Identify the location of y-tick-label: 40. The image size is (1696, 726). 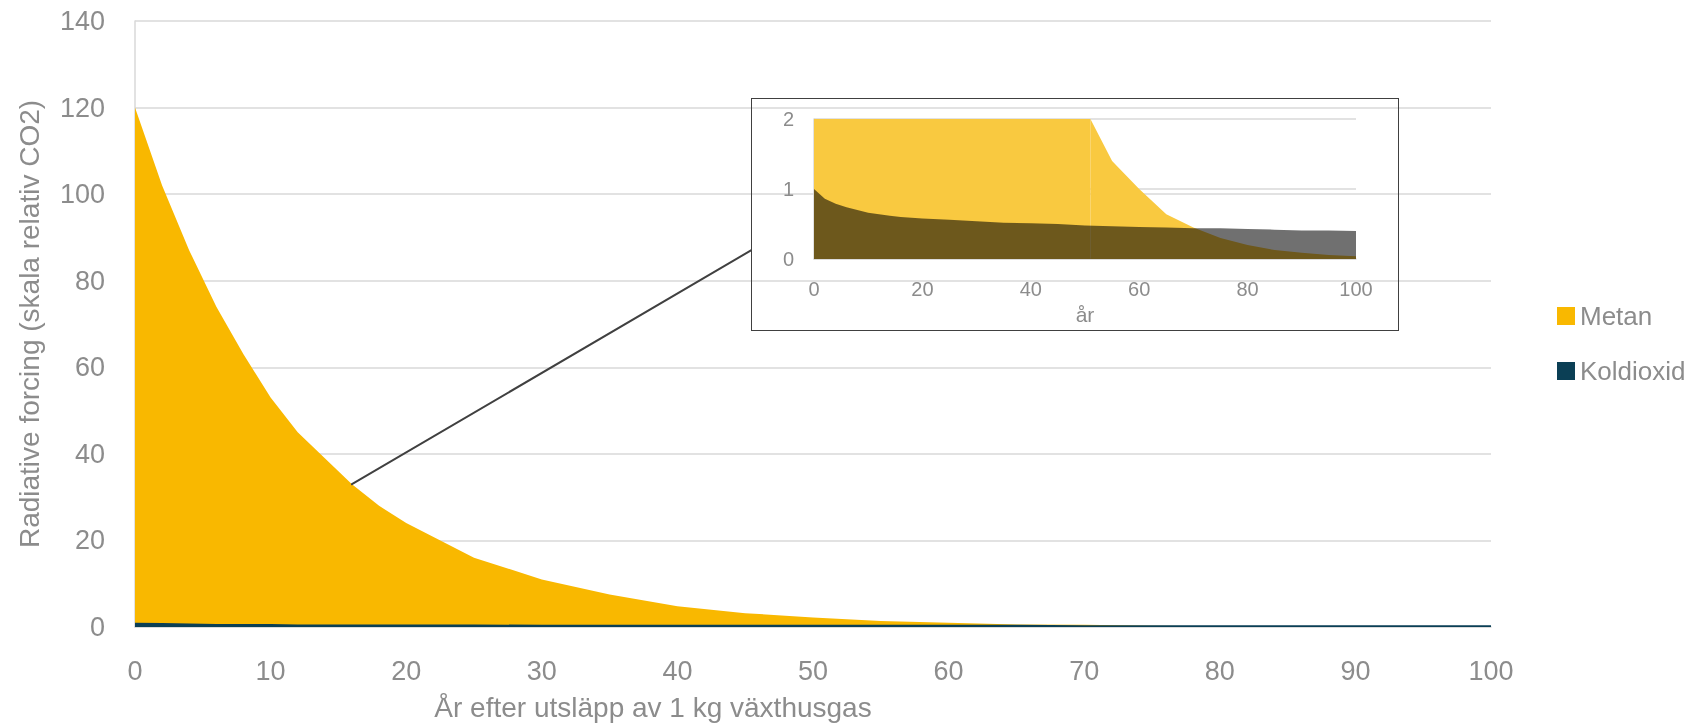
(89, 453).